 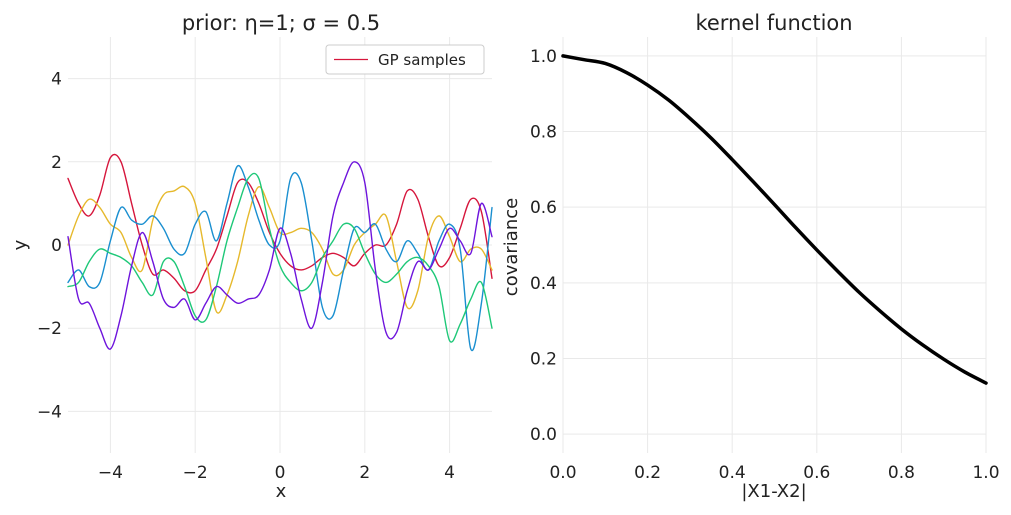 I want to click on right-x-tick-label: 0.2, so click(x=647, y=473).